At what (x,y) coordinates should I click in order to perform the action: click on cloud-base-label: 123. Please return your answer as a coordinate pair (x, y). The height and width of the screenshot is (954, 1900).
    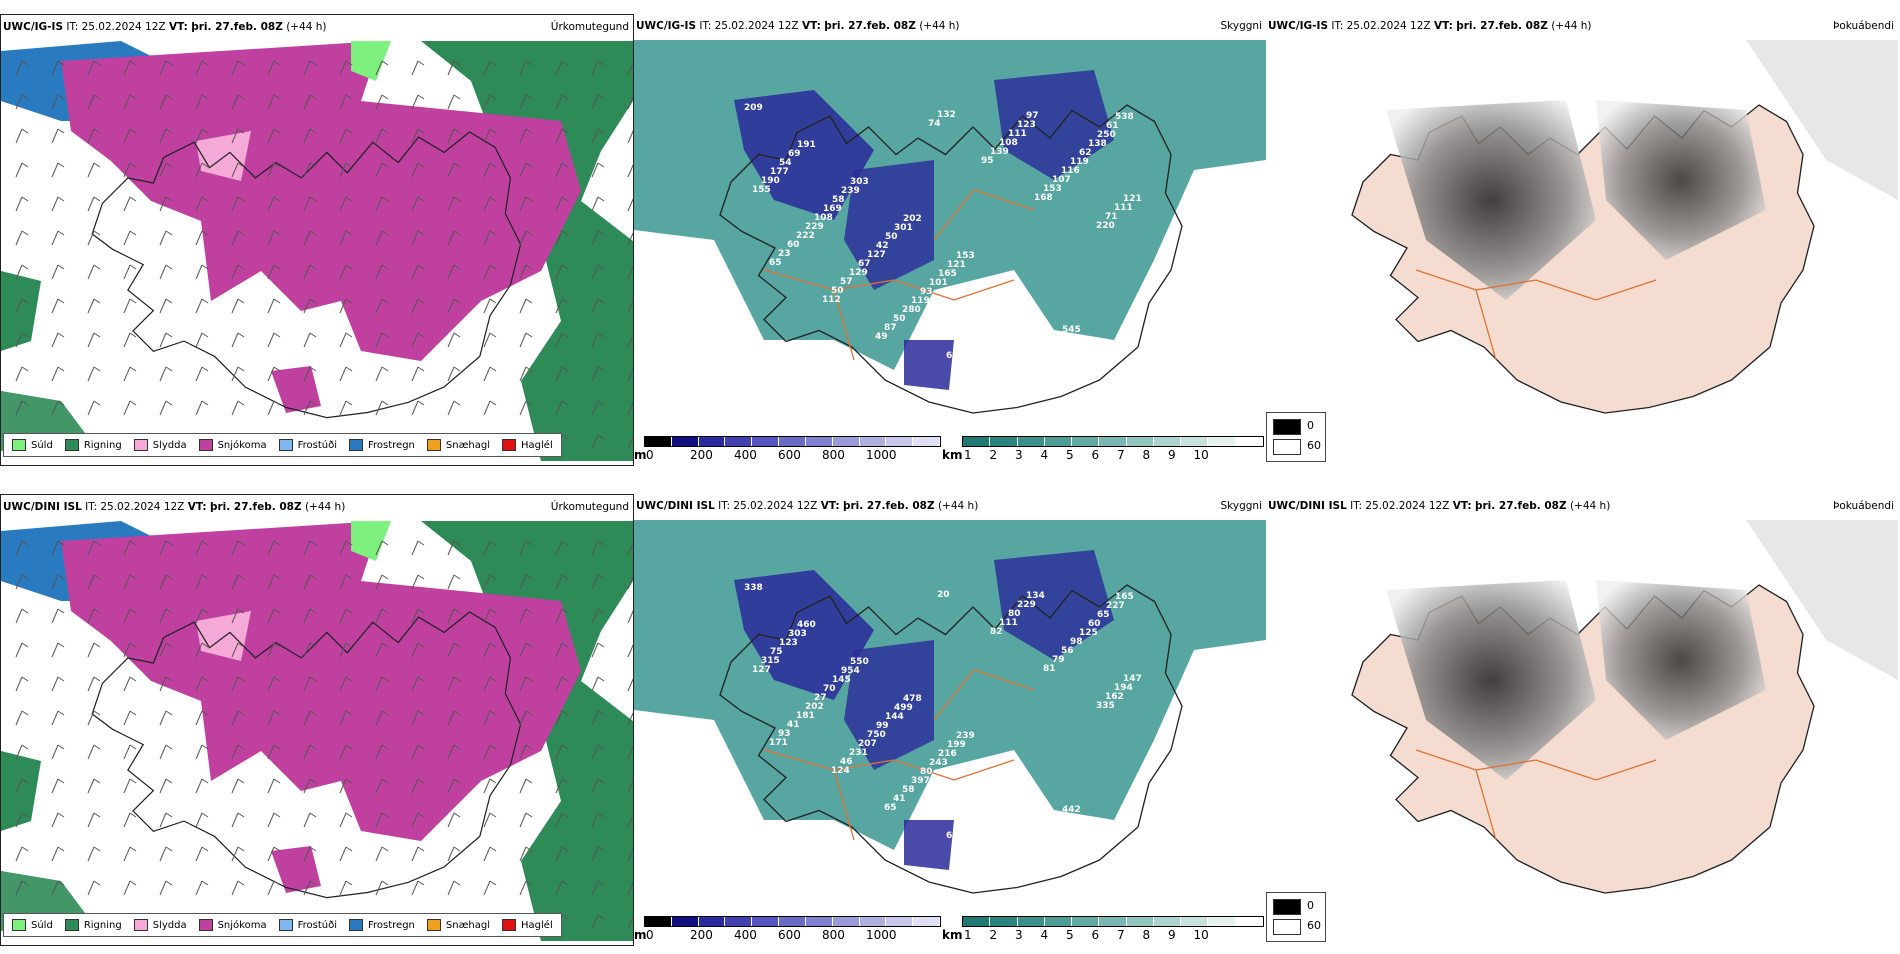
    Looking at the image, I should click on (788, 643).